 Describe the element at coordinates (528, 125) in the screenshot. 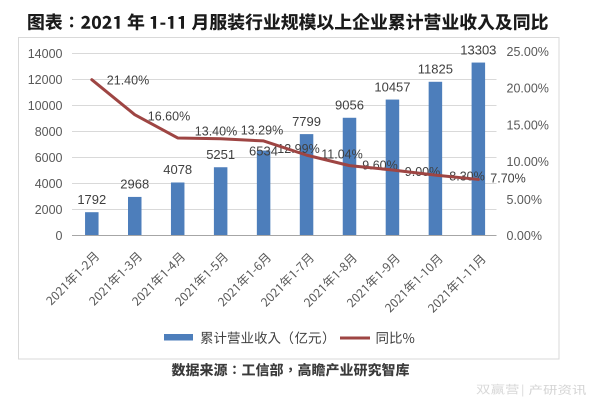

I see `svg-text: 15.00%` at that location.